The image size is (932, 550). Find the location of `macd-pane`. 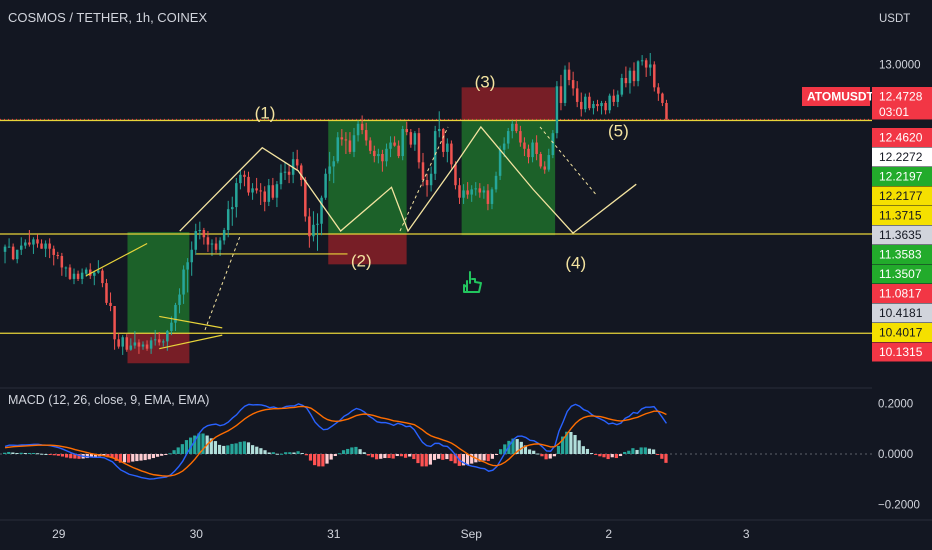

macd-pane is located at coordinates (436, 441).